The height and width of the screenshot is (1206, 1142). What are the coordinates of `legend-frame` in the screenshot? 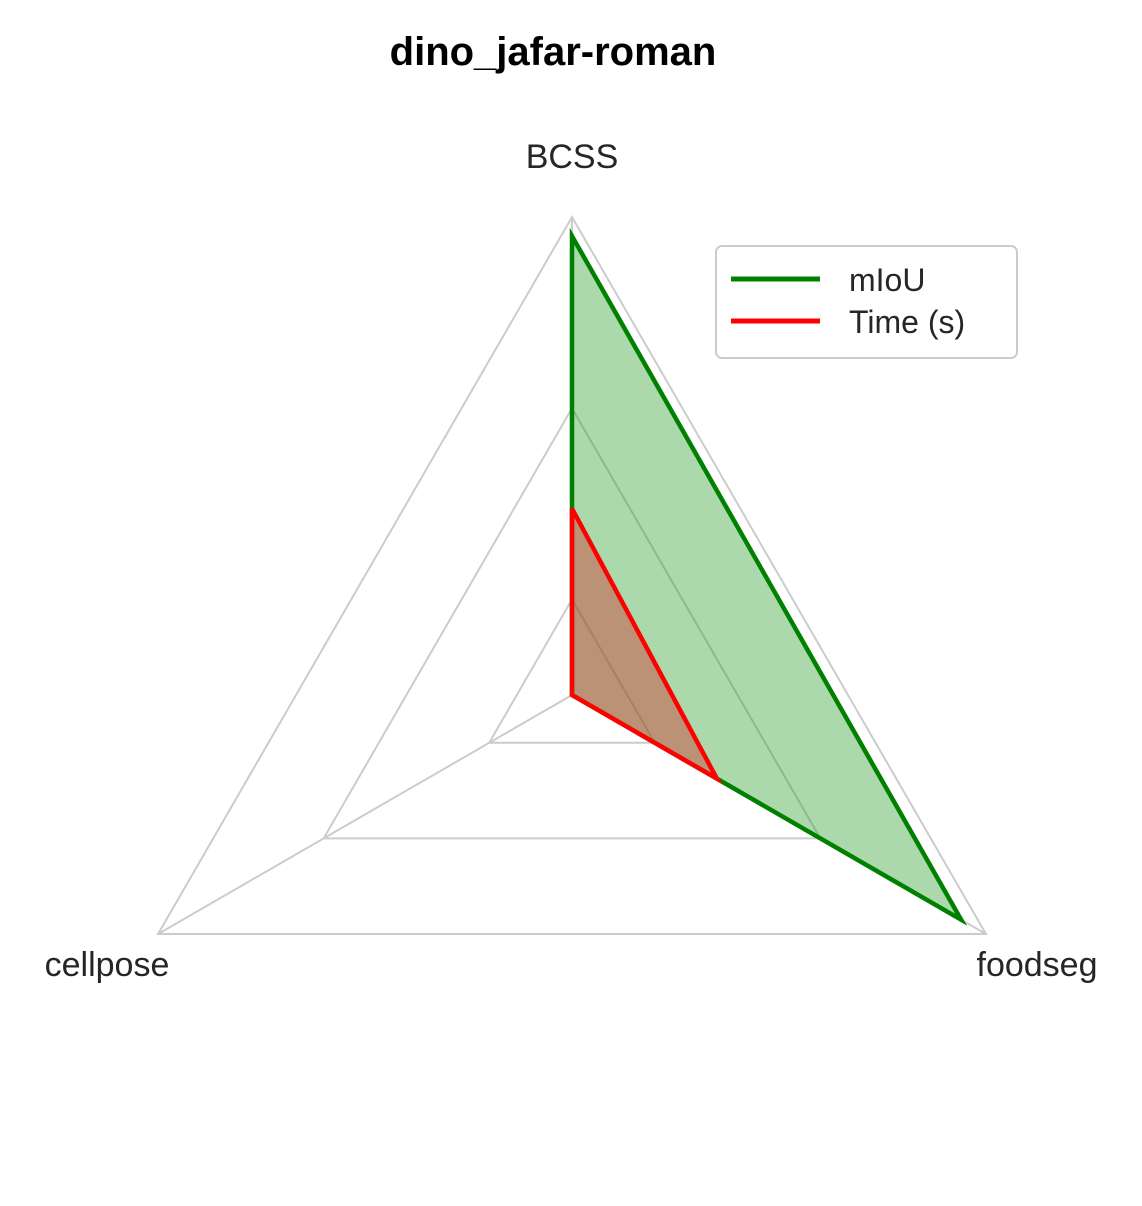 It's located at (866, 302).